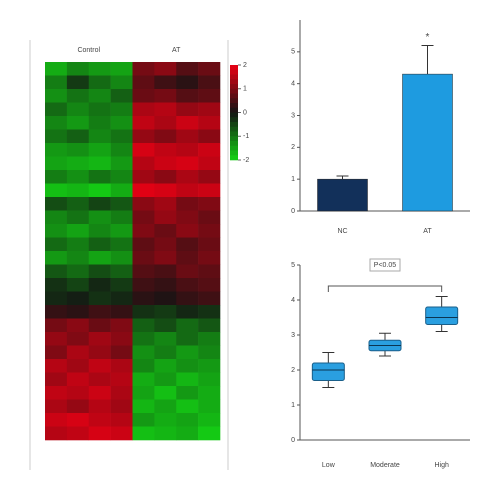 Image resolution: width=500 pixels, height=500 pixels. What do you see at coordinates (427, 231) in the screenshot?
I see `x-tick-label: AT` at bounding box center [427, 231].